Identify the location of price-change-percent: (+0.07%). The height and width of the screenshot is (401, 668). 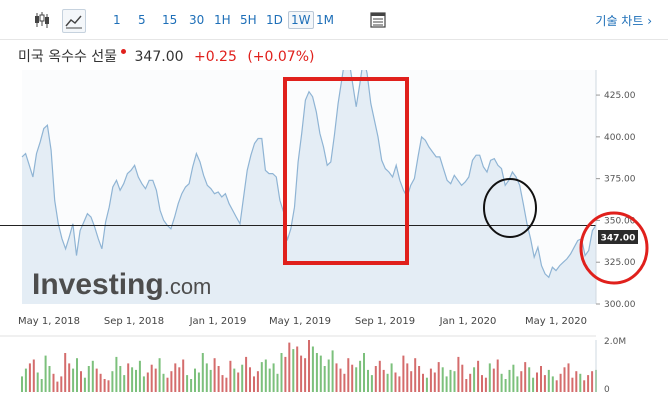
(281, 57).